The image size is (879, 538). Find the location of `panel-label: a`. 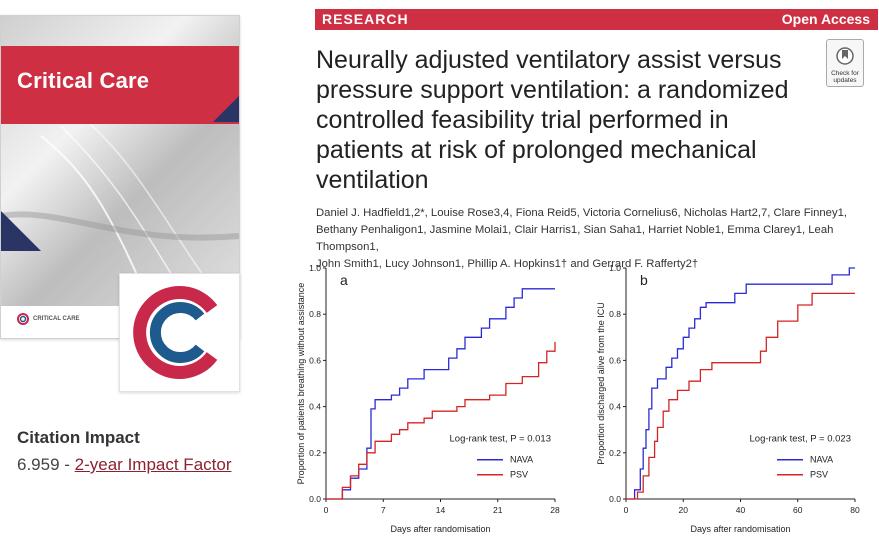

panel-label: a is located at coordinates (344, 280).